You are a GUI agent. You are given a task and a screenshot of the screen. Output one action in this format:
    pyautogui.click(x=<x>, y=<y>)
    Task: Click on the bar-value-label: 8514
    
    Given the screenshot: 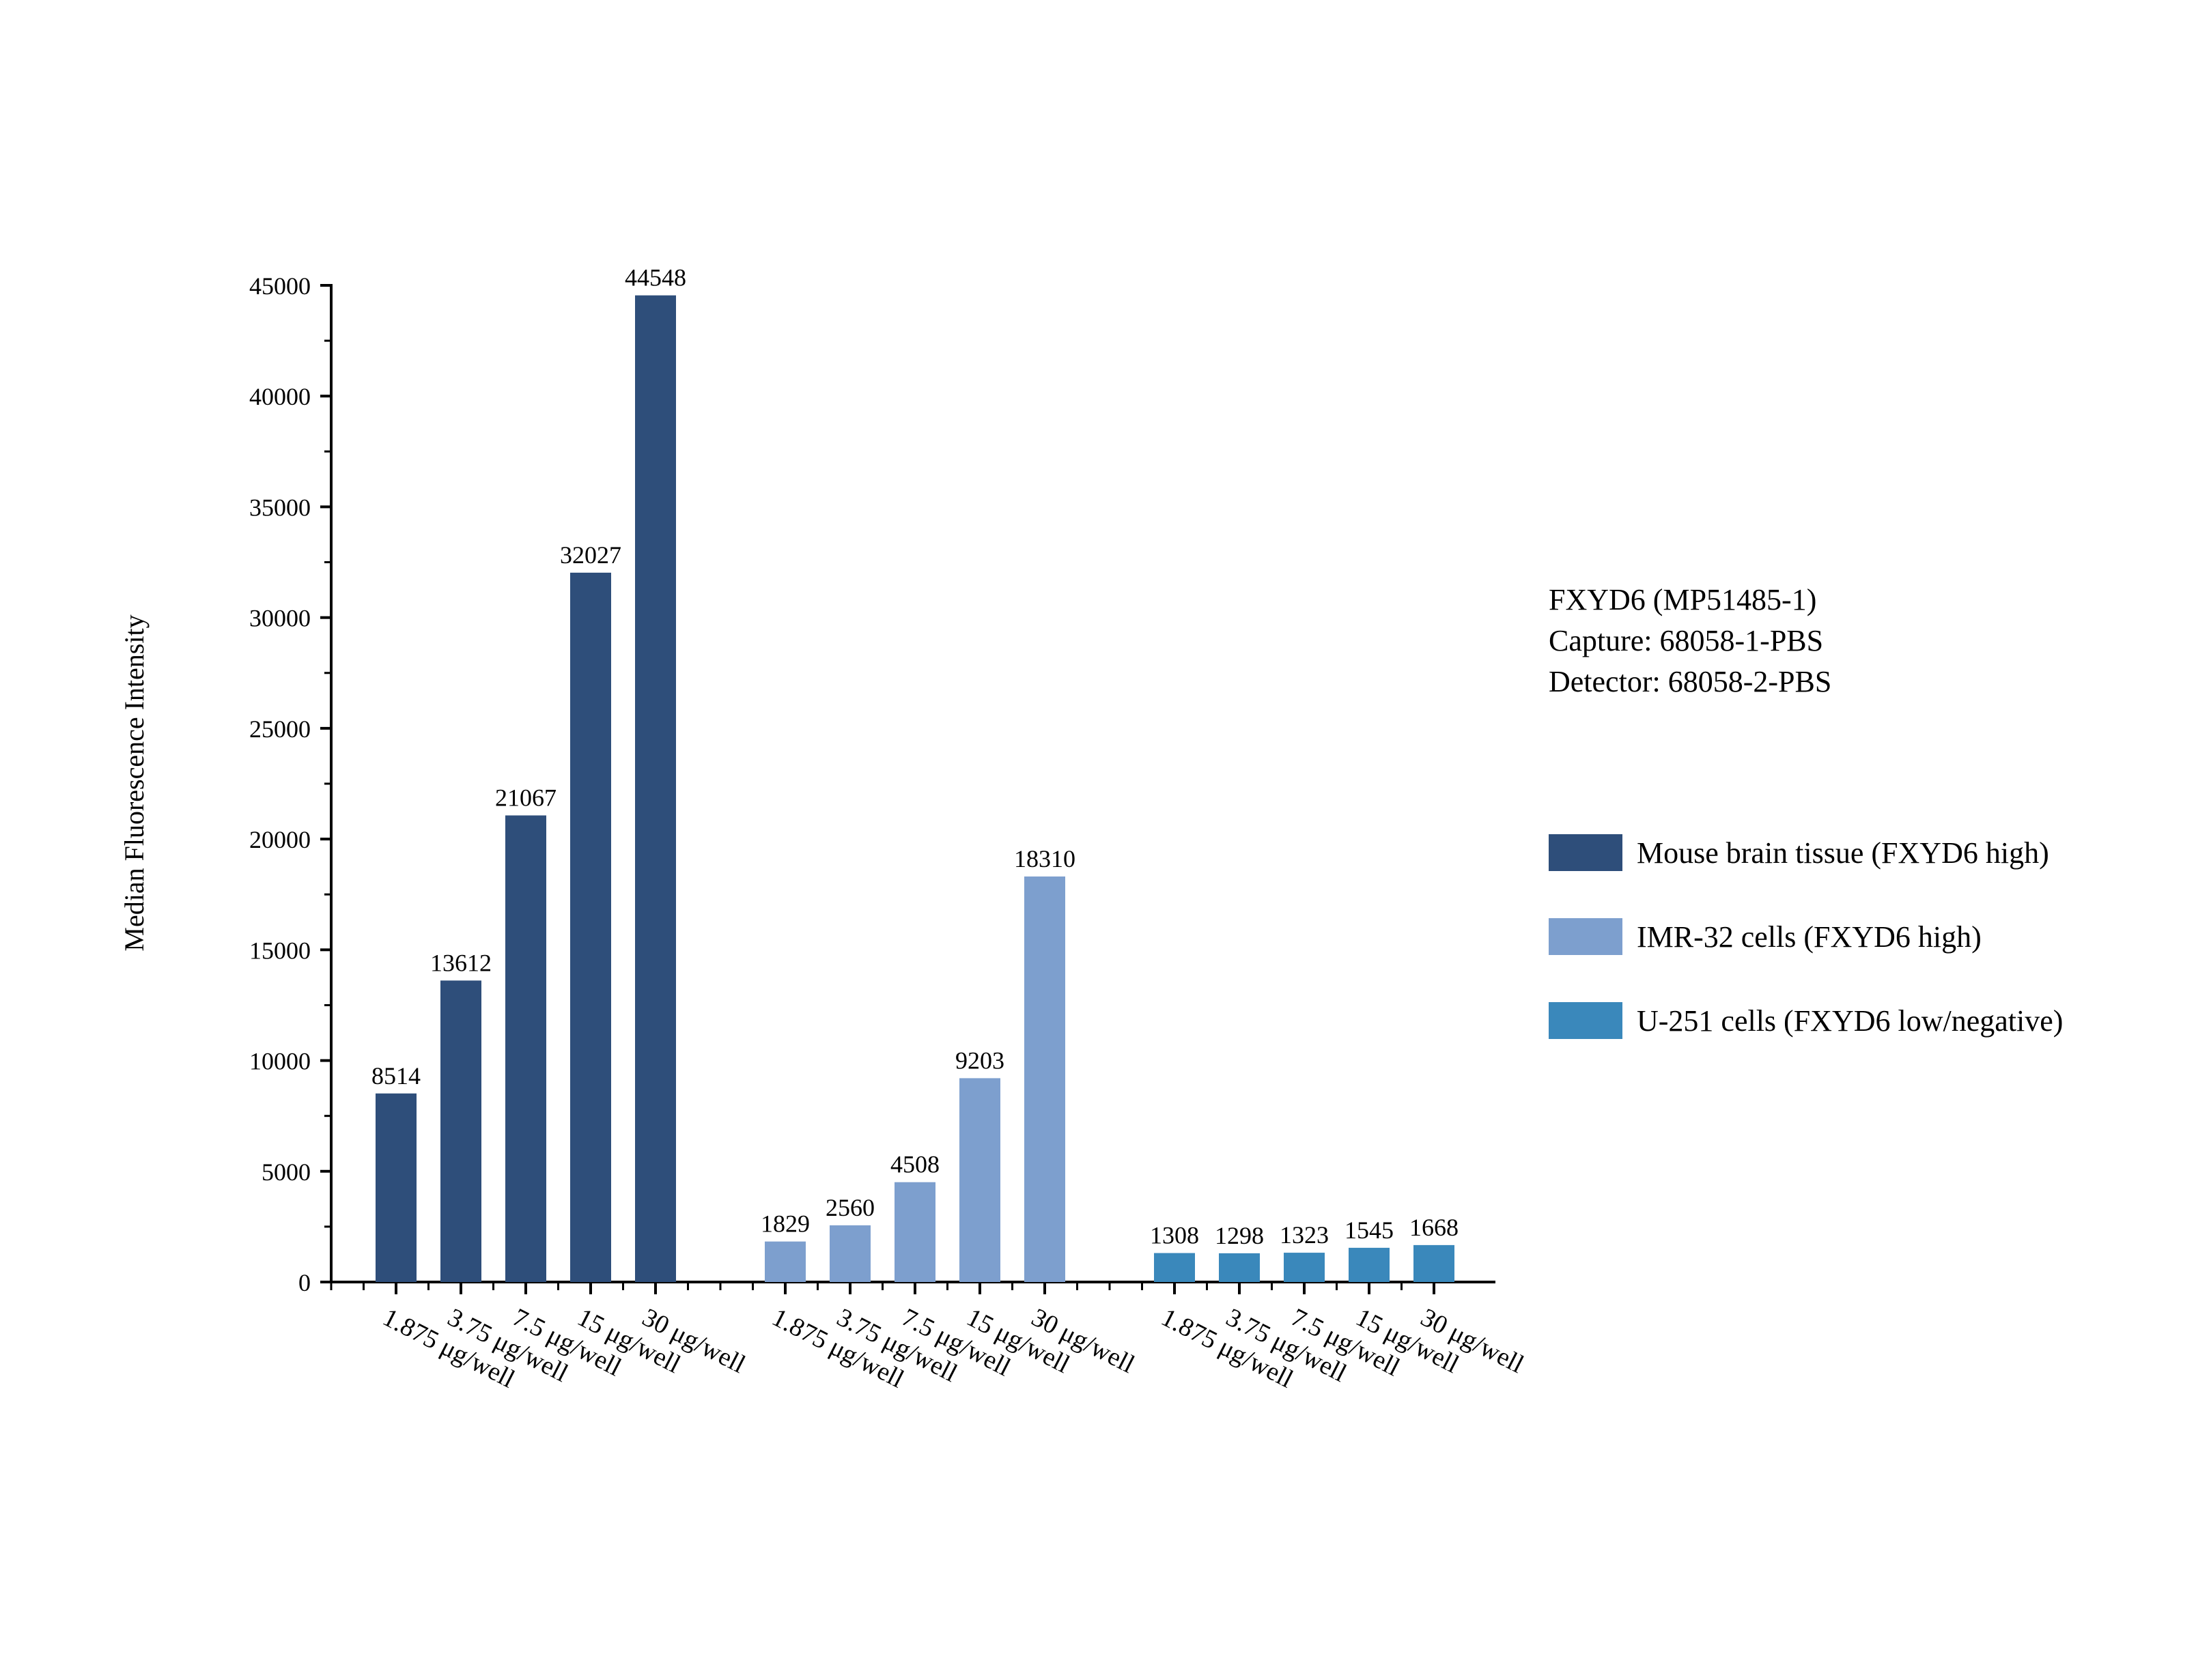 What is the action you would take?
    pyautogui.click(x=396, y=1076)
    